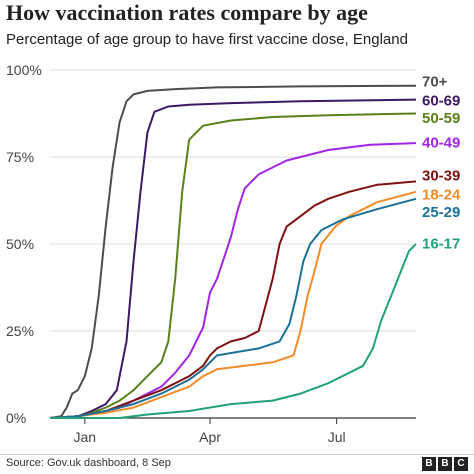 This screenshot has width=474, height=474. Describe the element at coordinates (88, 463) in the screenshot. I see `source-note: Source: Gov.uk dashboard, 8 Sep` at that location.